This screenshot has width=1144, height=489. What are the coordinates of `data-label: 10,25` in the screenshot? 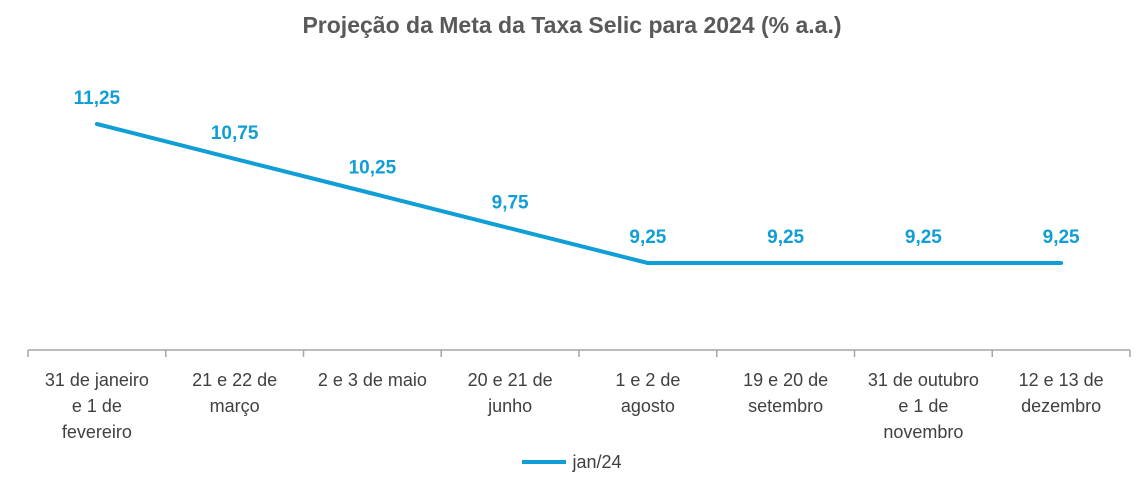 It's located at (373, 168).